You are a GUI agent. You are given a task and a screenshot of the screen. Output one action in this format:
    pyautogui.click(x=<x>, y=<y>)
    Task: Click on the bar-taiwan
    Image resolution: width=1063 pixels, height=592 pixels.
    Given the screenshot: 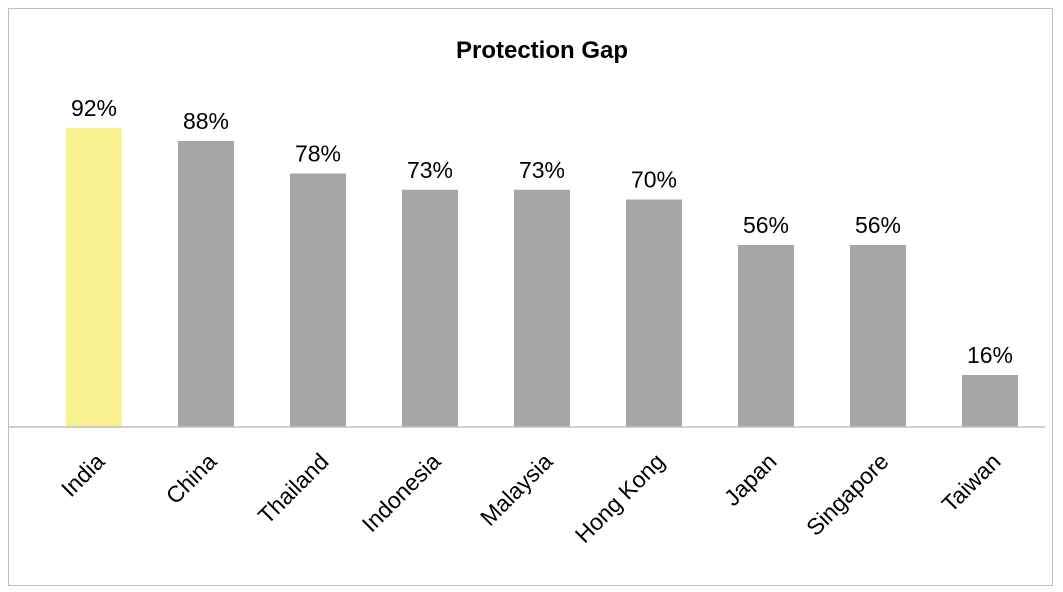 What is the action you would take?
    pyautogui.click(x=990, y=401)
    